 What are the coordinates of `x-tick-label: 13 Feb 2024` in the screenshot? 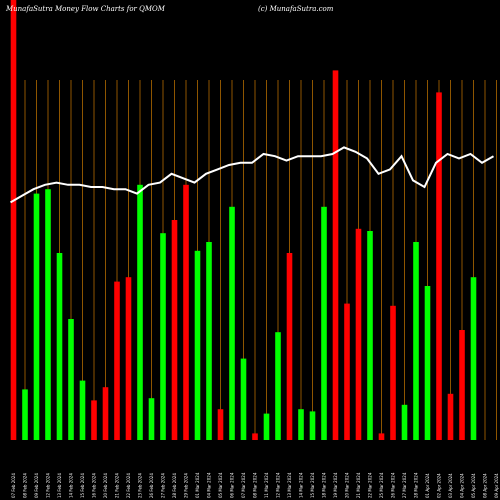 It's located at (59, 485).